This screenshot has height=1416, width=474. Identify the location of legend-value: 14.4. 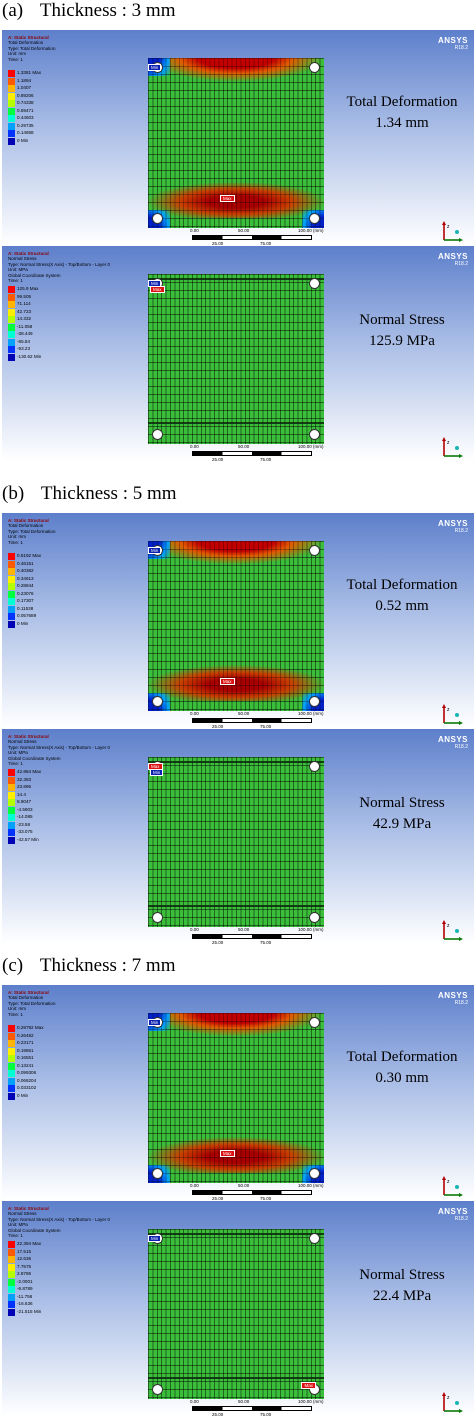
(21, 794).